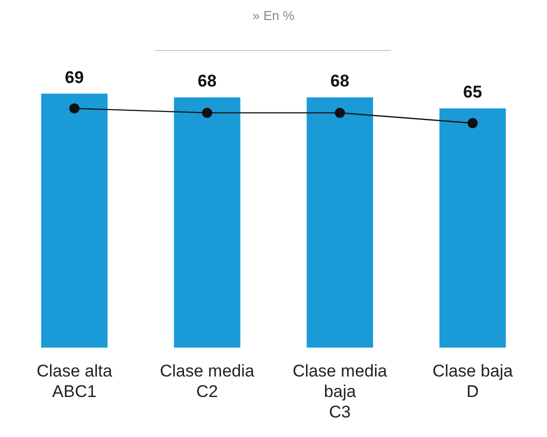 The width and height of the screenshot is (547, 437). What do you see at coordinates (472, 92) in the screenshot?
I see `data-label: 65` at bounding box center [472, 92].